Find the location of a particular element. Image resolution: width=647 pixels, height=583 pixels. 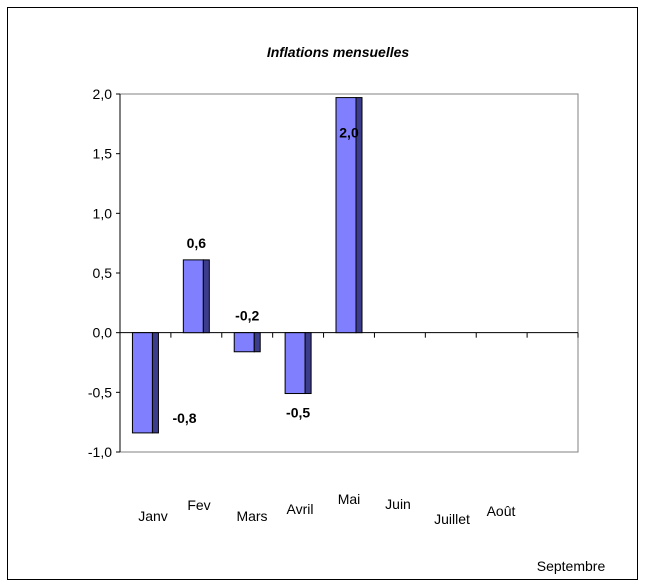

data-label: -0,2 is located at coordinates (247, 316).